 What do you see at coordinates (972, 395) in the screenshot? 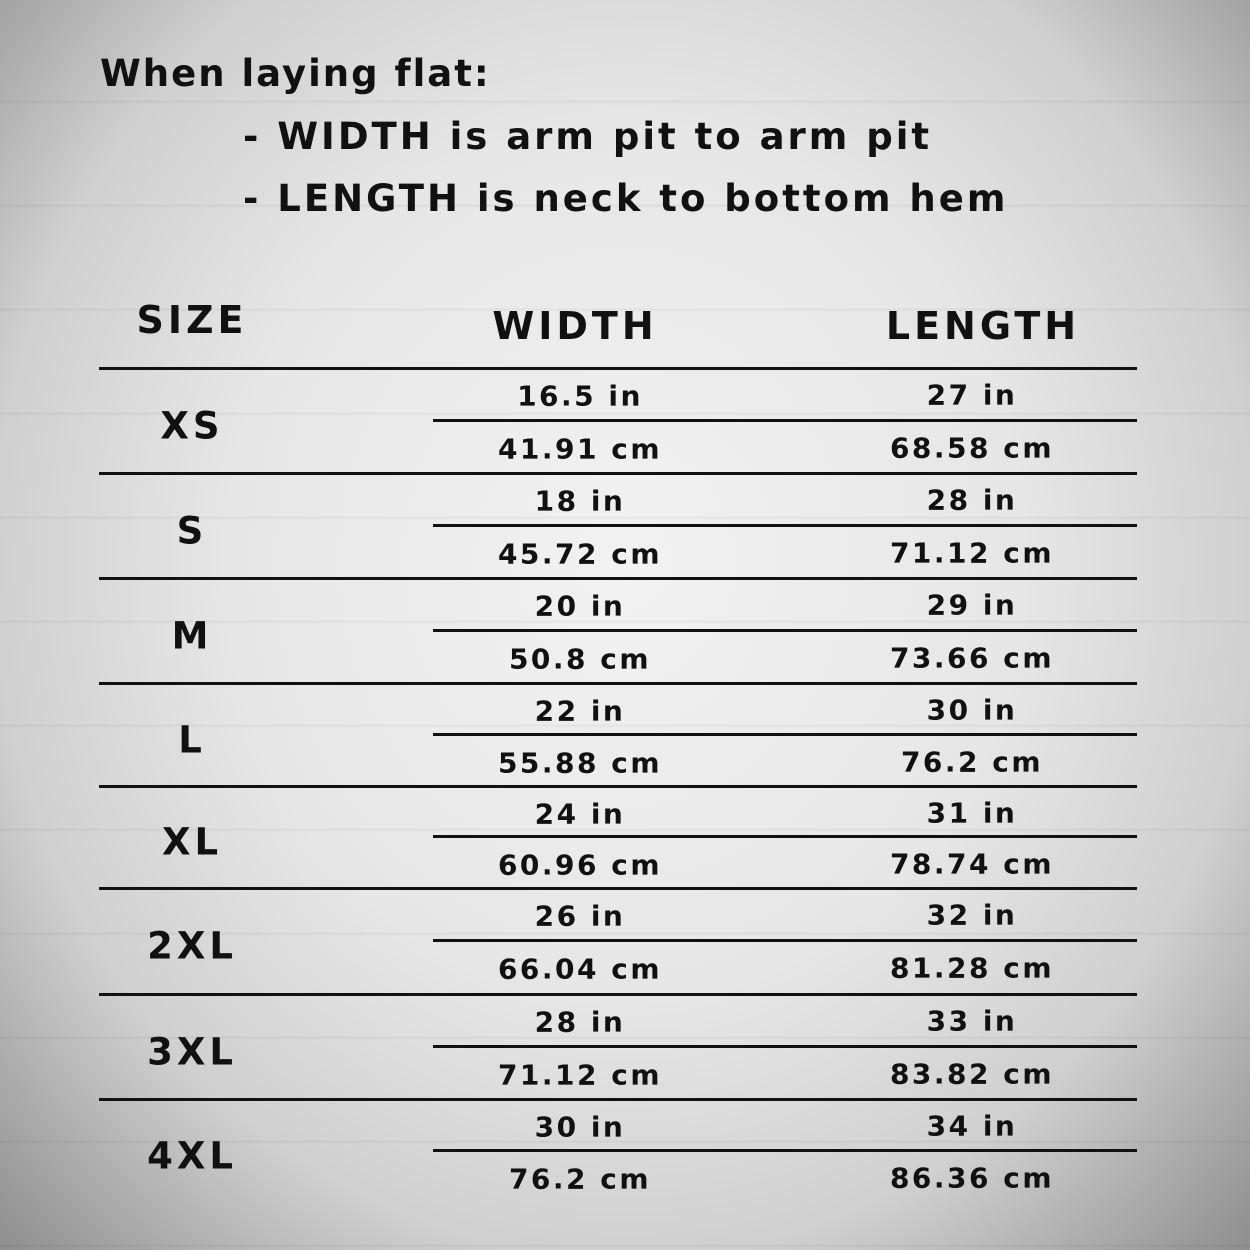
I see `length-inches: 27 in` at bounding box center [972, 395].